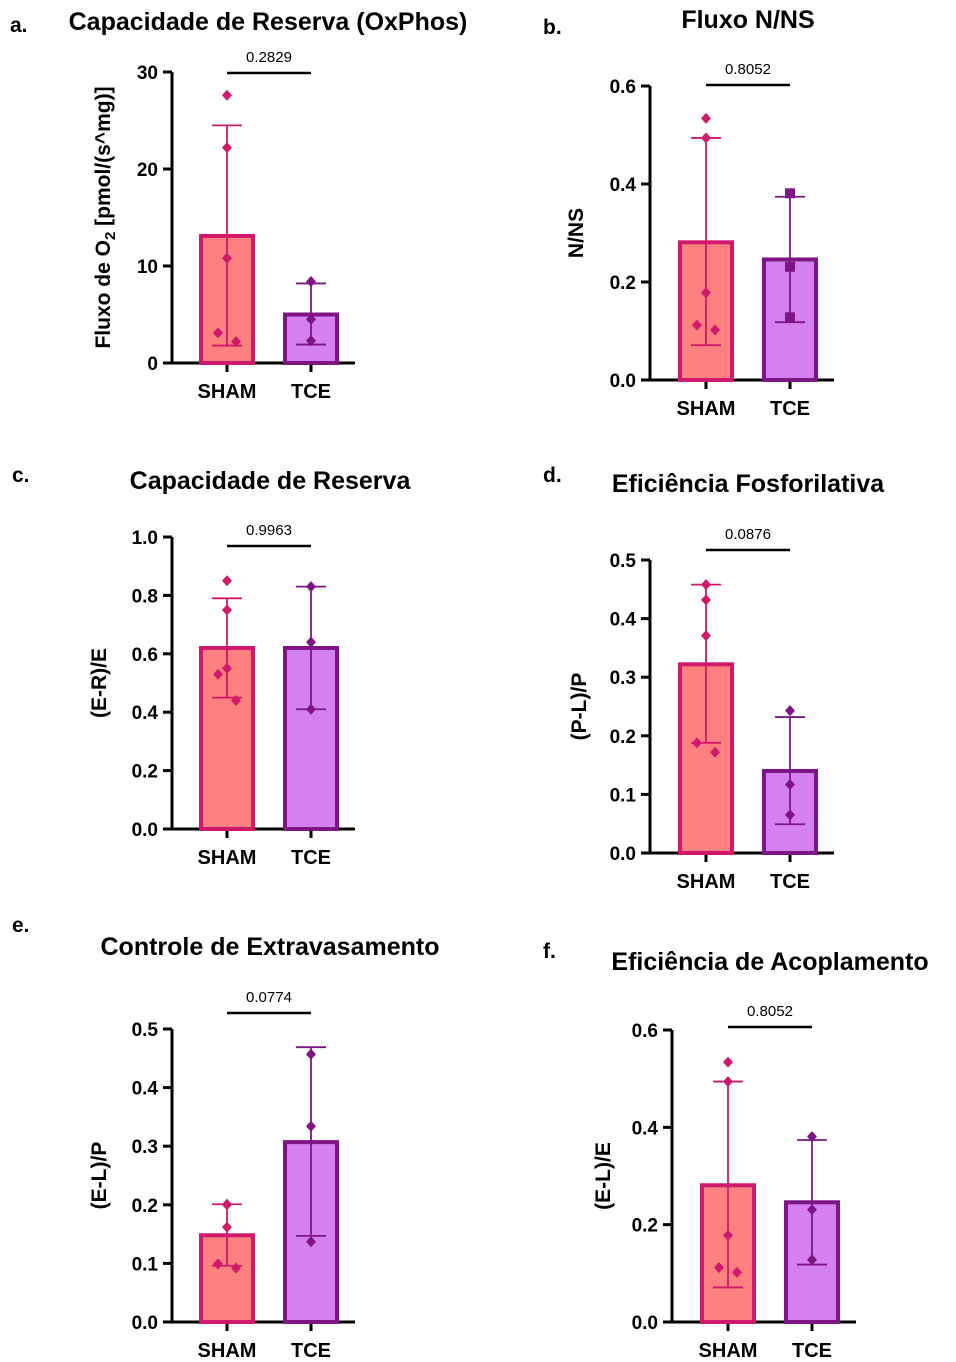 This screenshot has height=1362, width=956. Describe the element at coordinates (769, 962) in the screenshot. I see `chart-title: Eficiência de Acoplamento` at that location.